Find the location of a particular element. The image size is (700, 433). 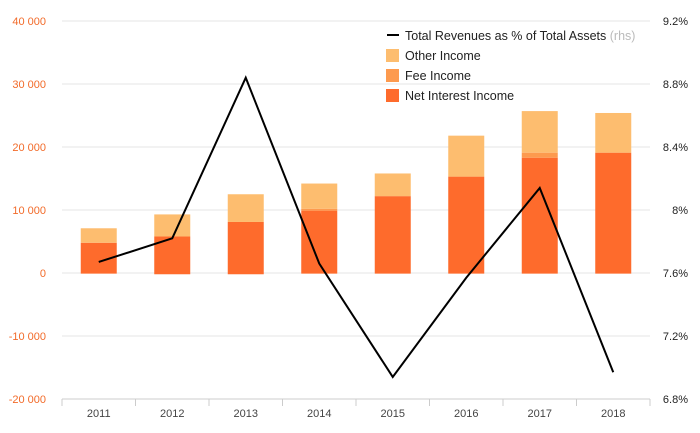

y-right-tick-label: 8.8% is located at coordinates (675, 85).